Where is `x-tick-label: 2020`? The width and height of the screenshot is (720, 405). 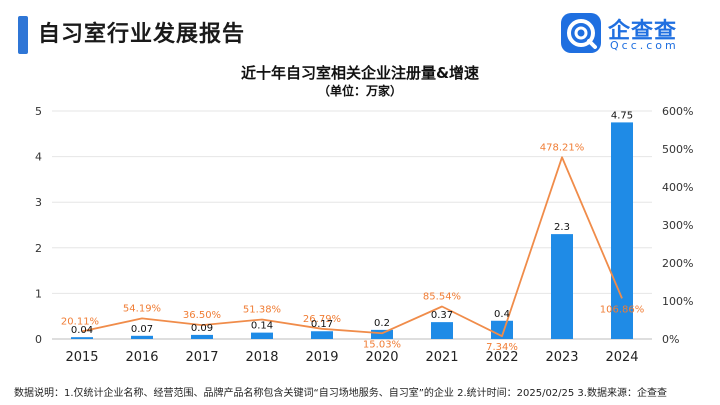
x-tick-label: 2020 is located at coordinates (381, 357).